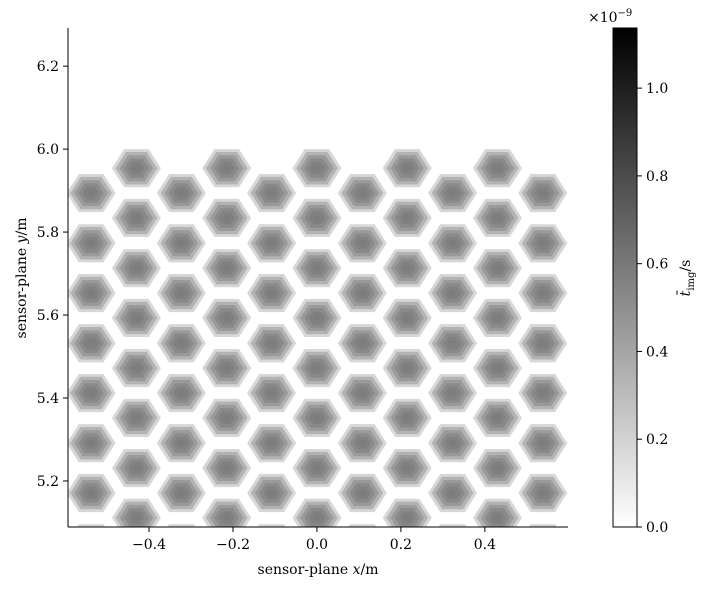  Describe the element at coordinates (48, 316) in the screenshot. I see `y-tick-label: 5.6` at that location.